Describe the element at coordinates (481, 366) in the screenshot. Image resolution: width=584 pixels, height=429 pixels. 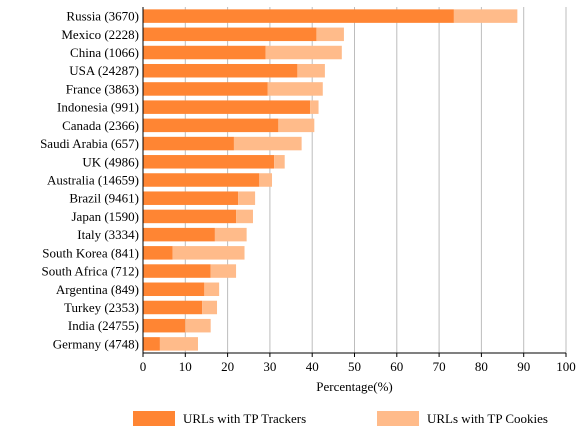
I see `x-tick-label-80: 80` at that location.